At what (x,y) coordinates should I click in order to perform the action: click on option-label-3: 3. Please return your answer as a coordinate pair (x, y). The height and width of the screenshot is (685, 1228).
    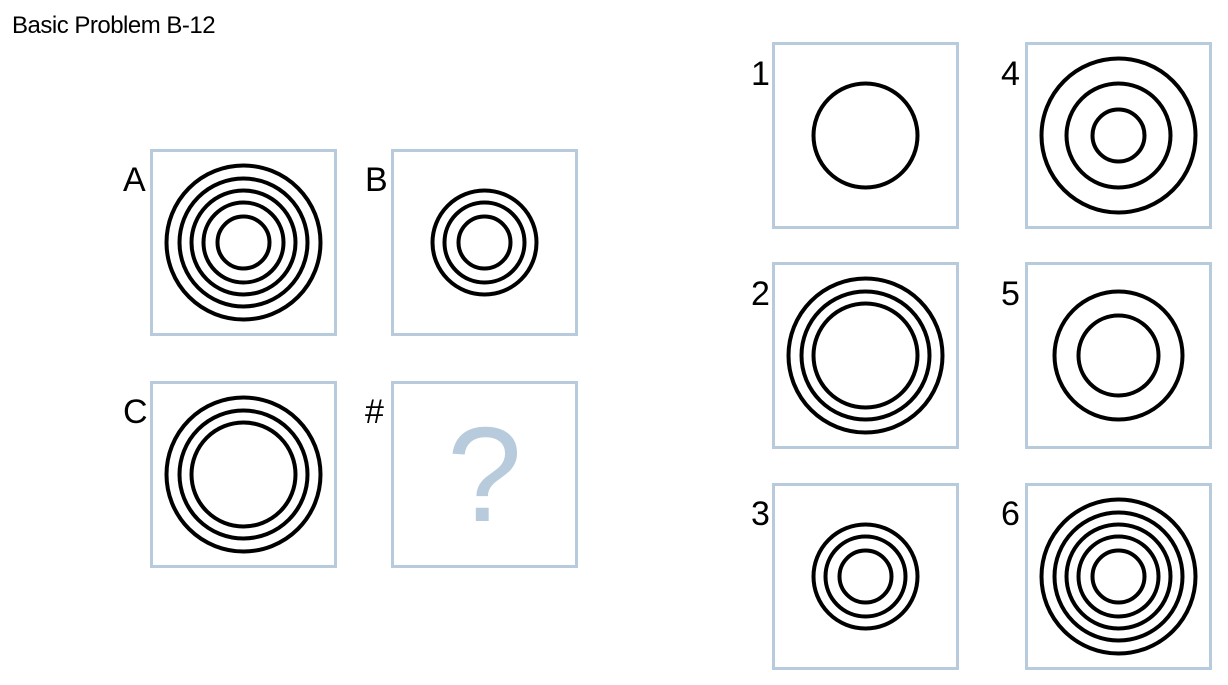
    Looking at the image, I should click on (760, 514).